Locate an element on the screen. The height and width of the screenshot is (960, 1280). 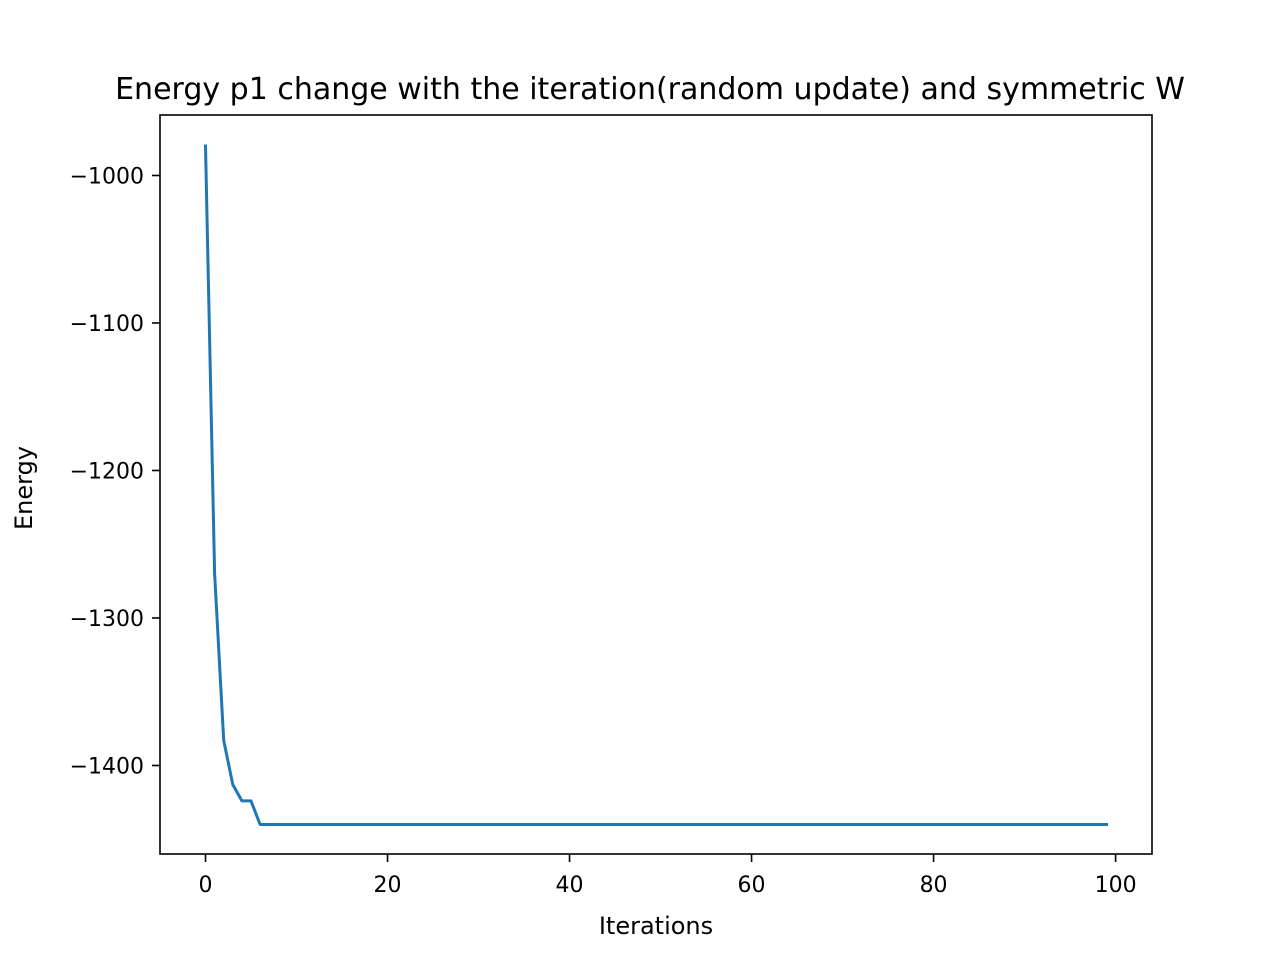
x-tick-label: 60 is located at coordinates (752, 885).